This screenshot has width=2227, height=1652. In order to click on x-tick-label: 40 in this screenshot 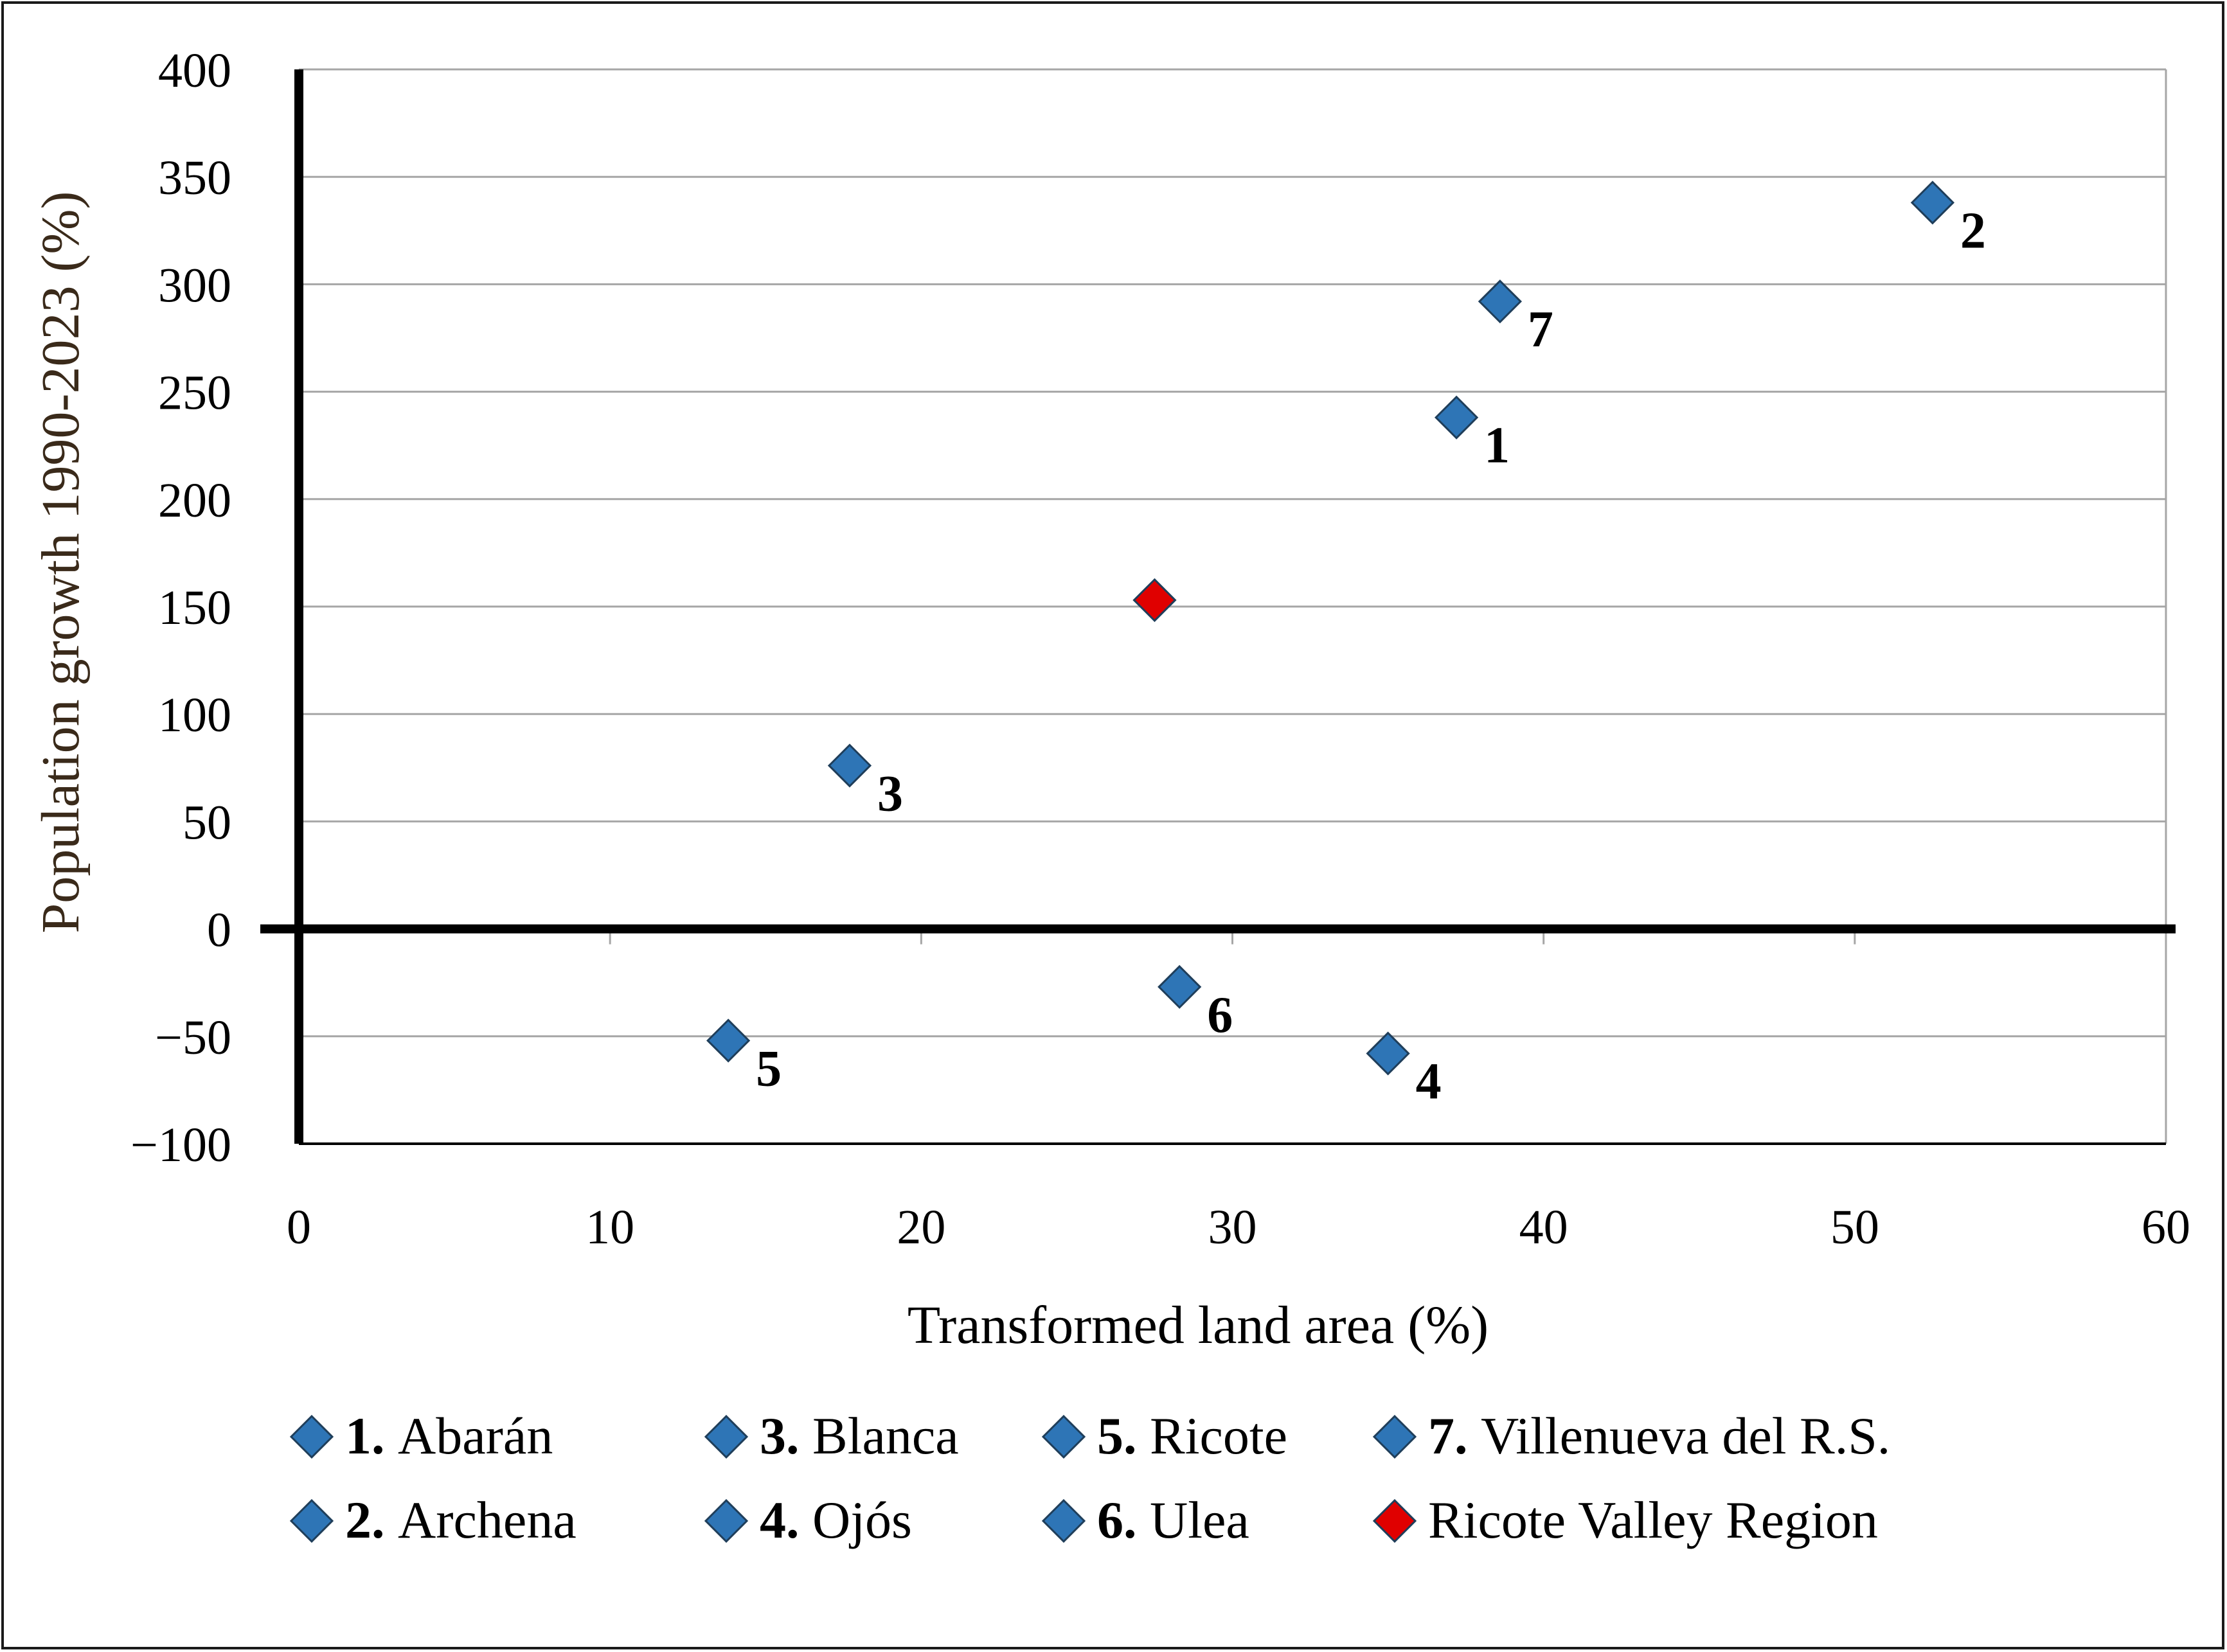, I will do `click(1543, 1227)`.